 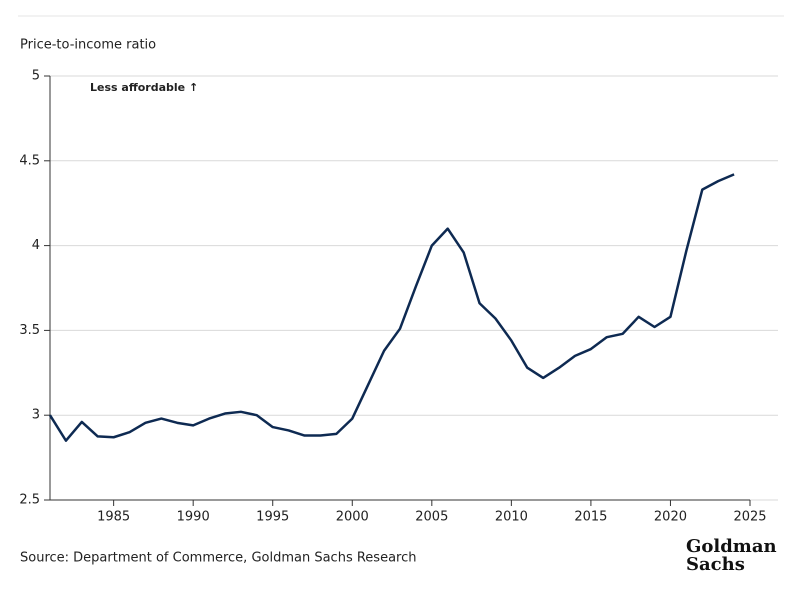 What do you see at coordinates (29, 160) in the screenshot?
I see `y-tick-label: 4.5` at bounding box center [29, 160].